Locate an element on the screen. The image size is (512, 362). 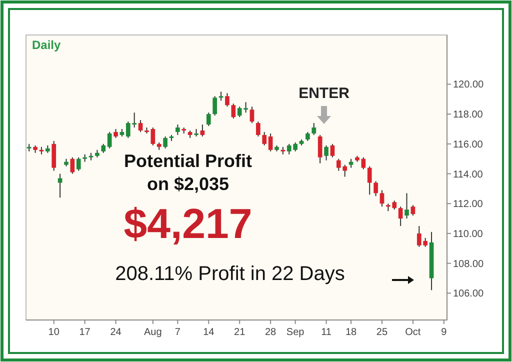
x-tick-label: 11 is located at coordinates (326, 332).